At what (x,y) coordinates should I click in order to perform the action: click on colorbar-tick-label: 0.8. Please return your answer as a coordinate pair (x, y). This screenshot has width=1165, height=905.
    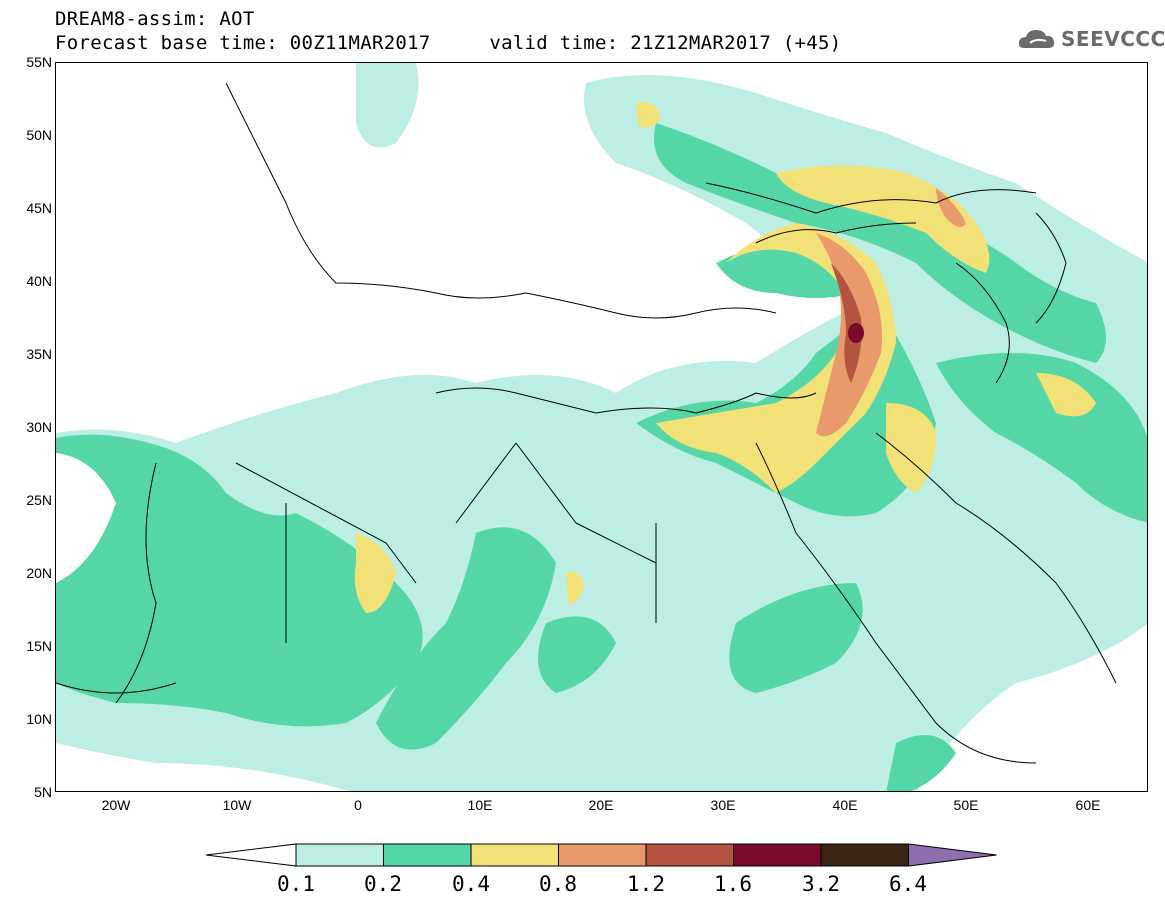
    Looking at the image, I should click on (558, 884).